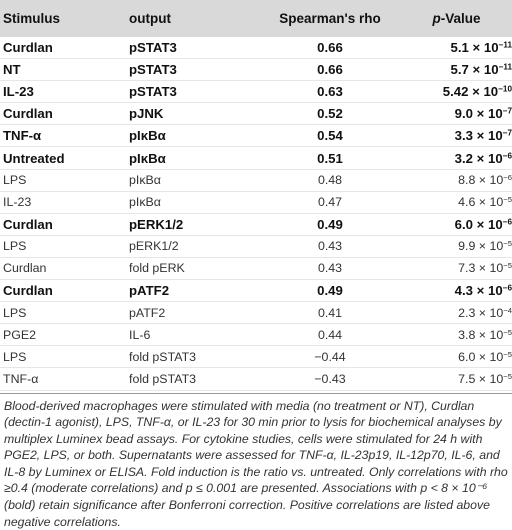  Describe the element at coordinates (194, 18) in the screenshot. I see `header-output: output` at that location.